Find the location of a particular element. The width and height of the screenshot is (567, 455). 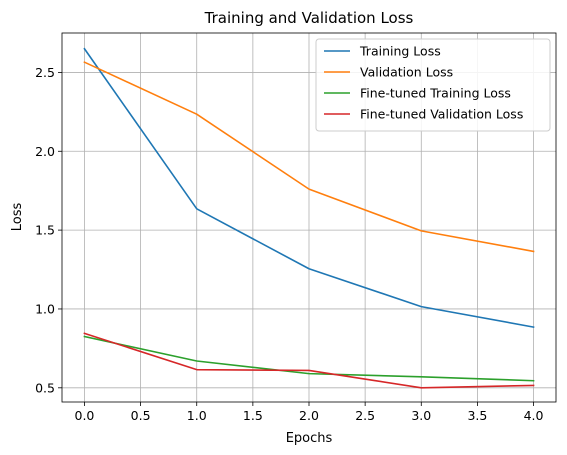

y-tick-label: 2.0 is located at coordinates (45, 151).